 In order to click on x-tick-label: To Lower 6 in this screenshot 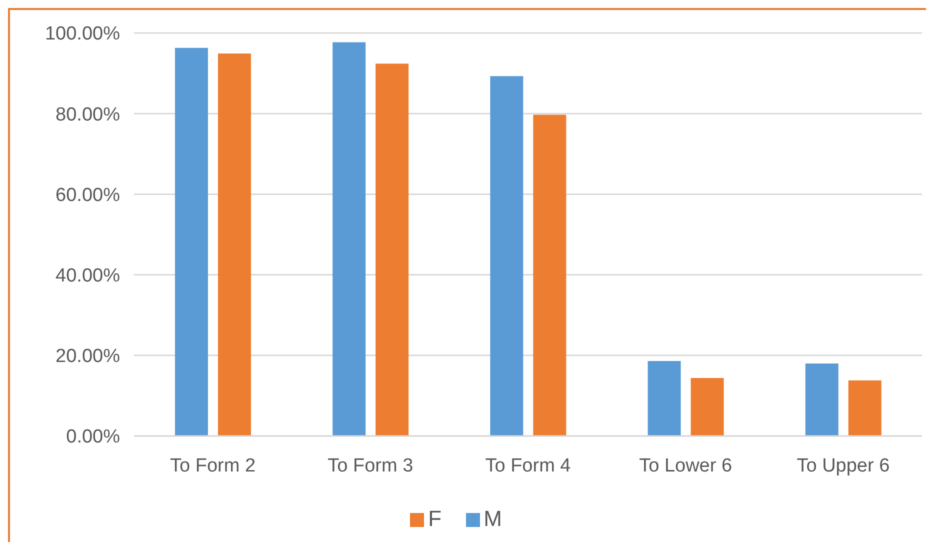, I will do `click(685, 465)`.